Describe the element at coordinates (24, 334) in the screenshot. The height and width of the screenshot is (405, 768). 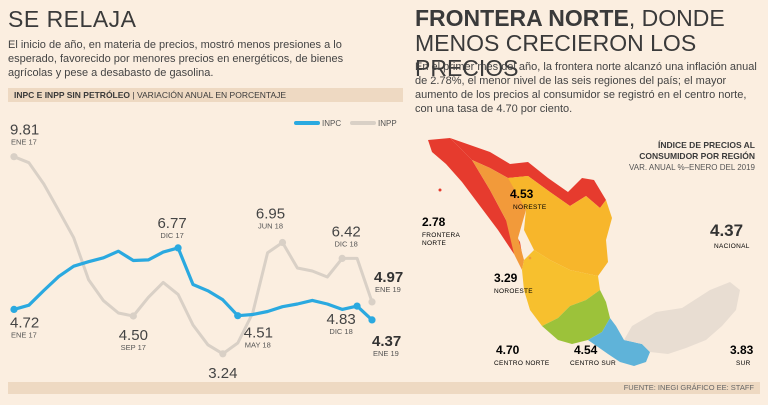
I see `date-label-inpc: ENE 17` at that location.